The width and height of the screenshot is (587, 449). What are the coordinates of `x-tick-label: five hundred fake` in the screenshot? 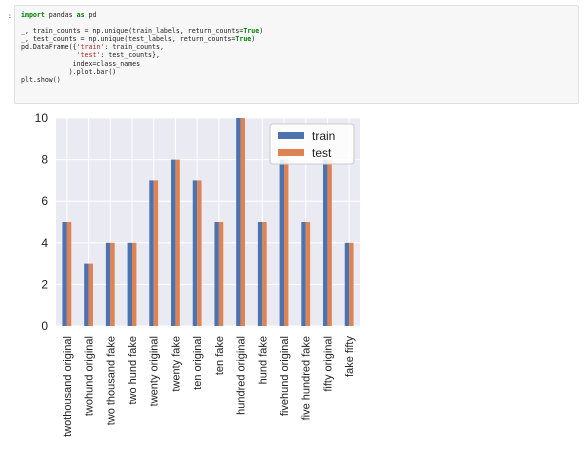 It's located at (307, 378).